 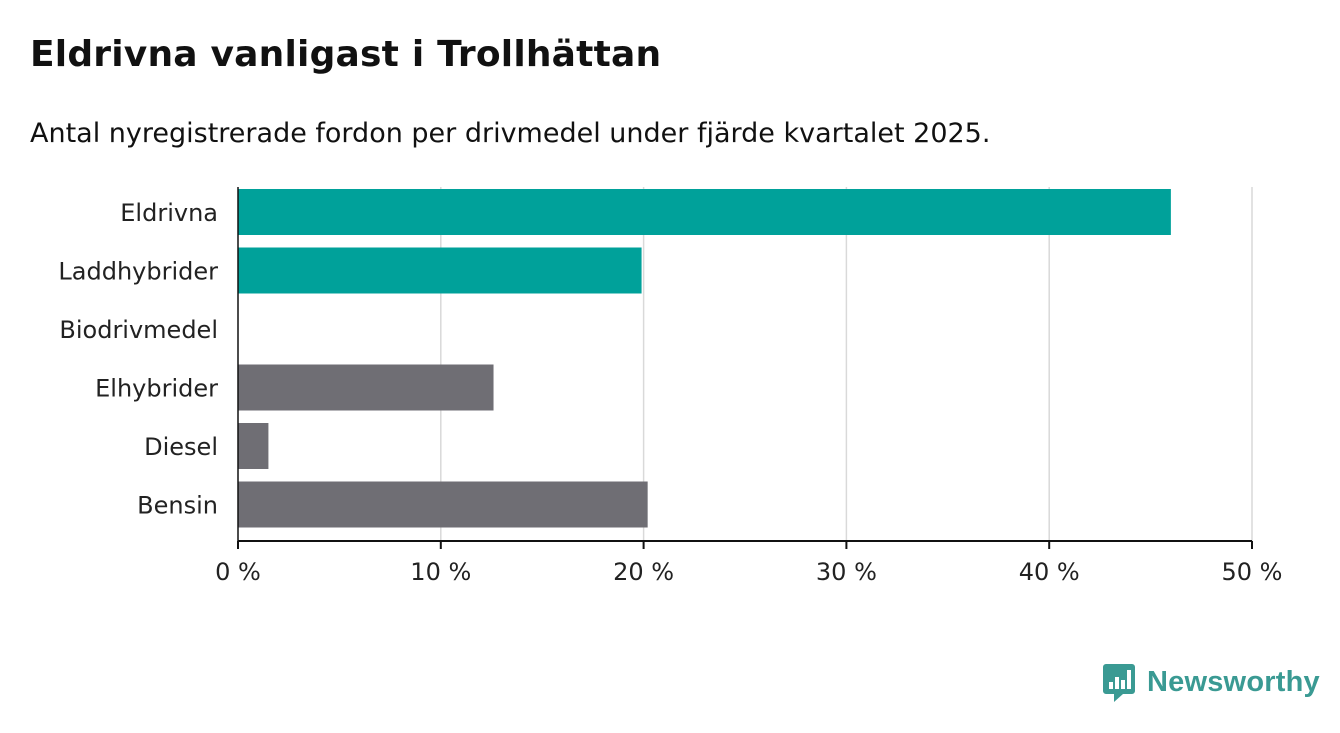 I want to click on x-tick-label: 50 %, so click(x=1252, y=572).